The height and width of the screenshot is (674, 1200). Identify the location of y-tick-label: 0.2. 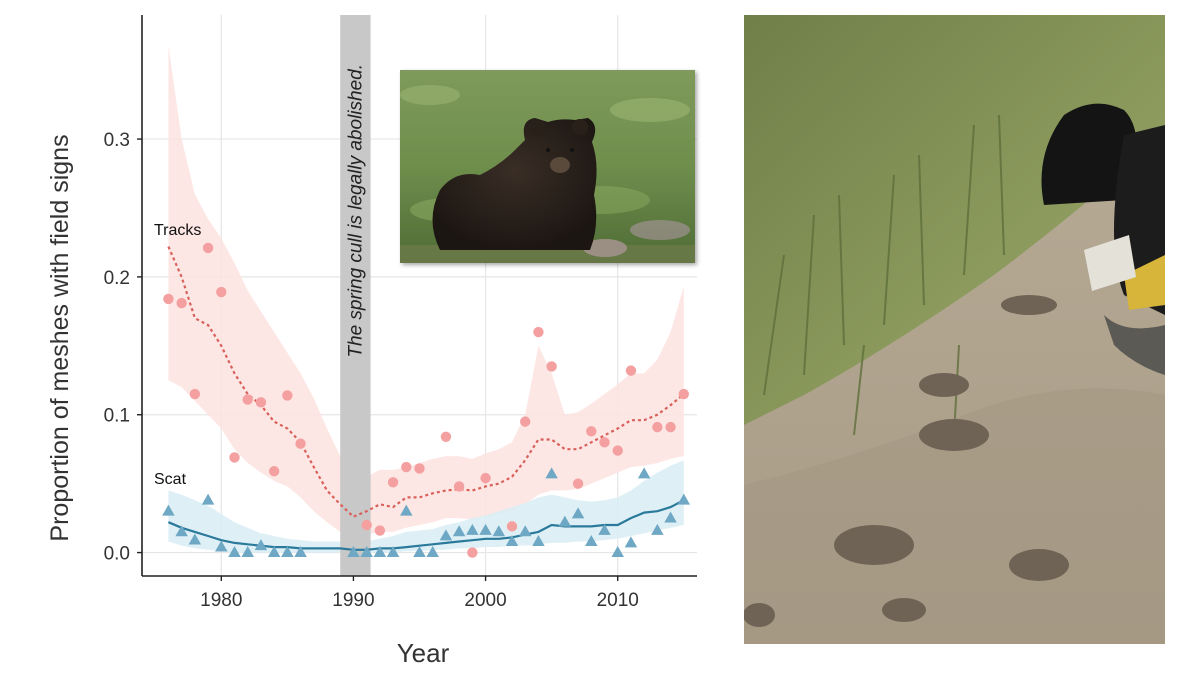
(117, 278).